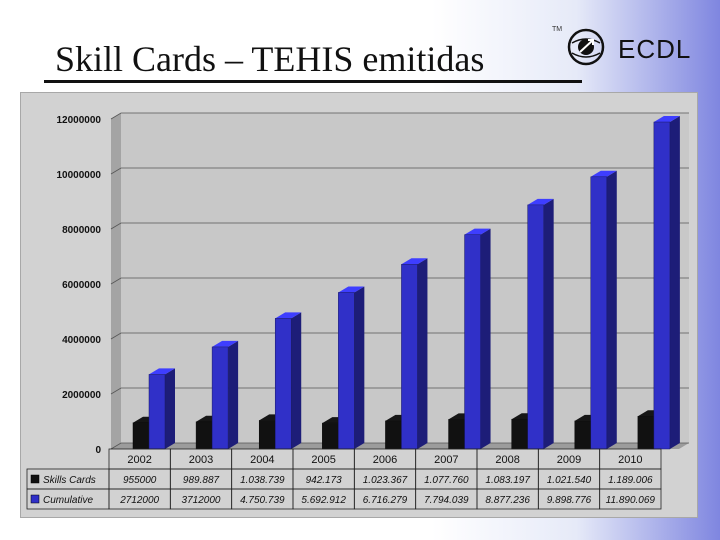  Describe the element at coordinates (68, 500) in the screenshot. I see `legend-label: Cumulative` at that location.